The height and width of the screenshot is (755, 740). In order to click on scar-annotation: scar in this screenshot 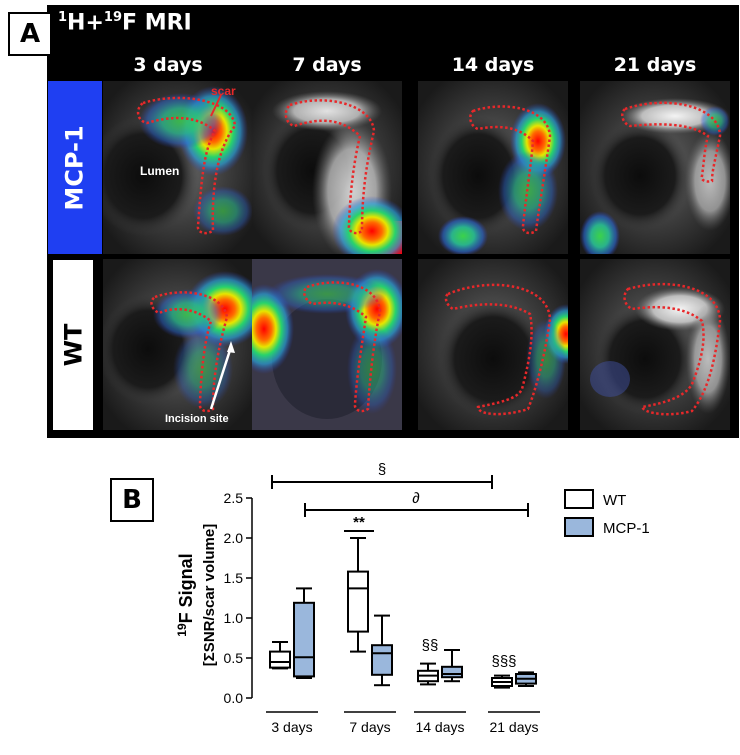, I will do `click(223, 91)`.